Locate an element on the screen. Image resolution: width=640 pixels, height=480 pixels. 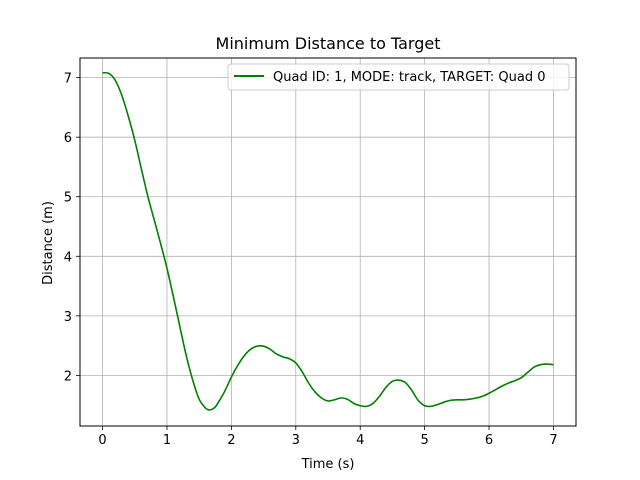
y-axis-title: Distance (m) is located at coordinates (48, 243).